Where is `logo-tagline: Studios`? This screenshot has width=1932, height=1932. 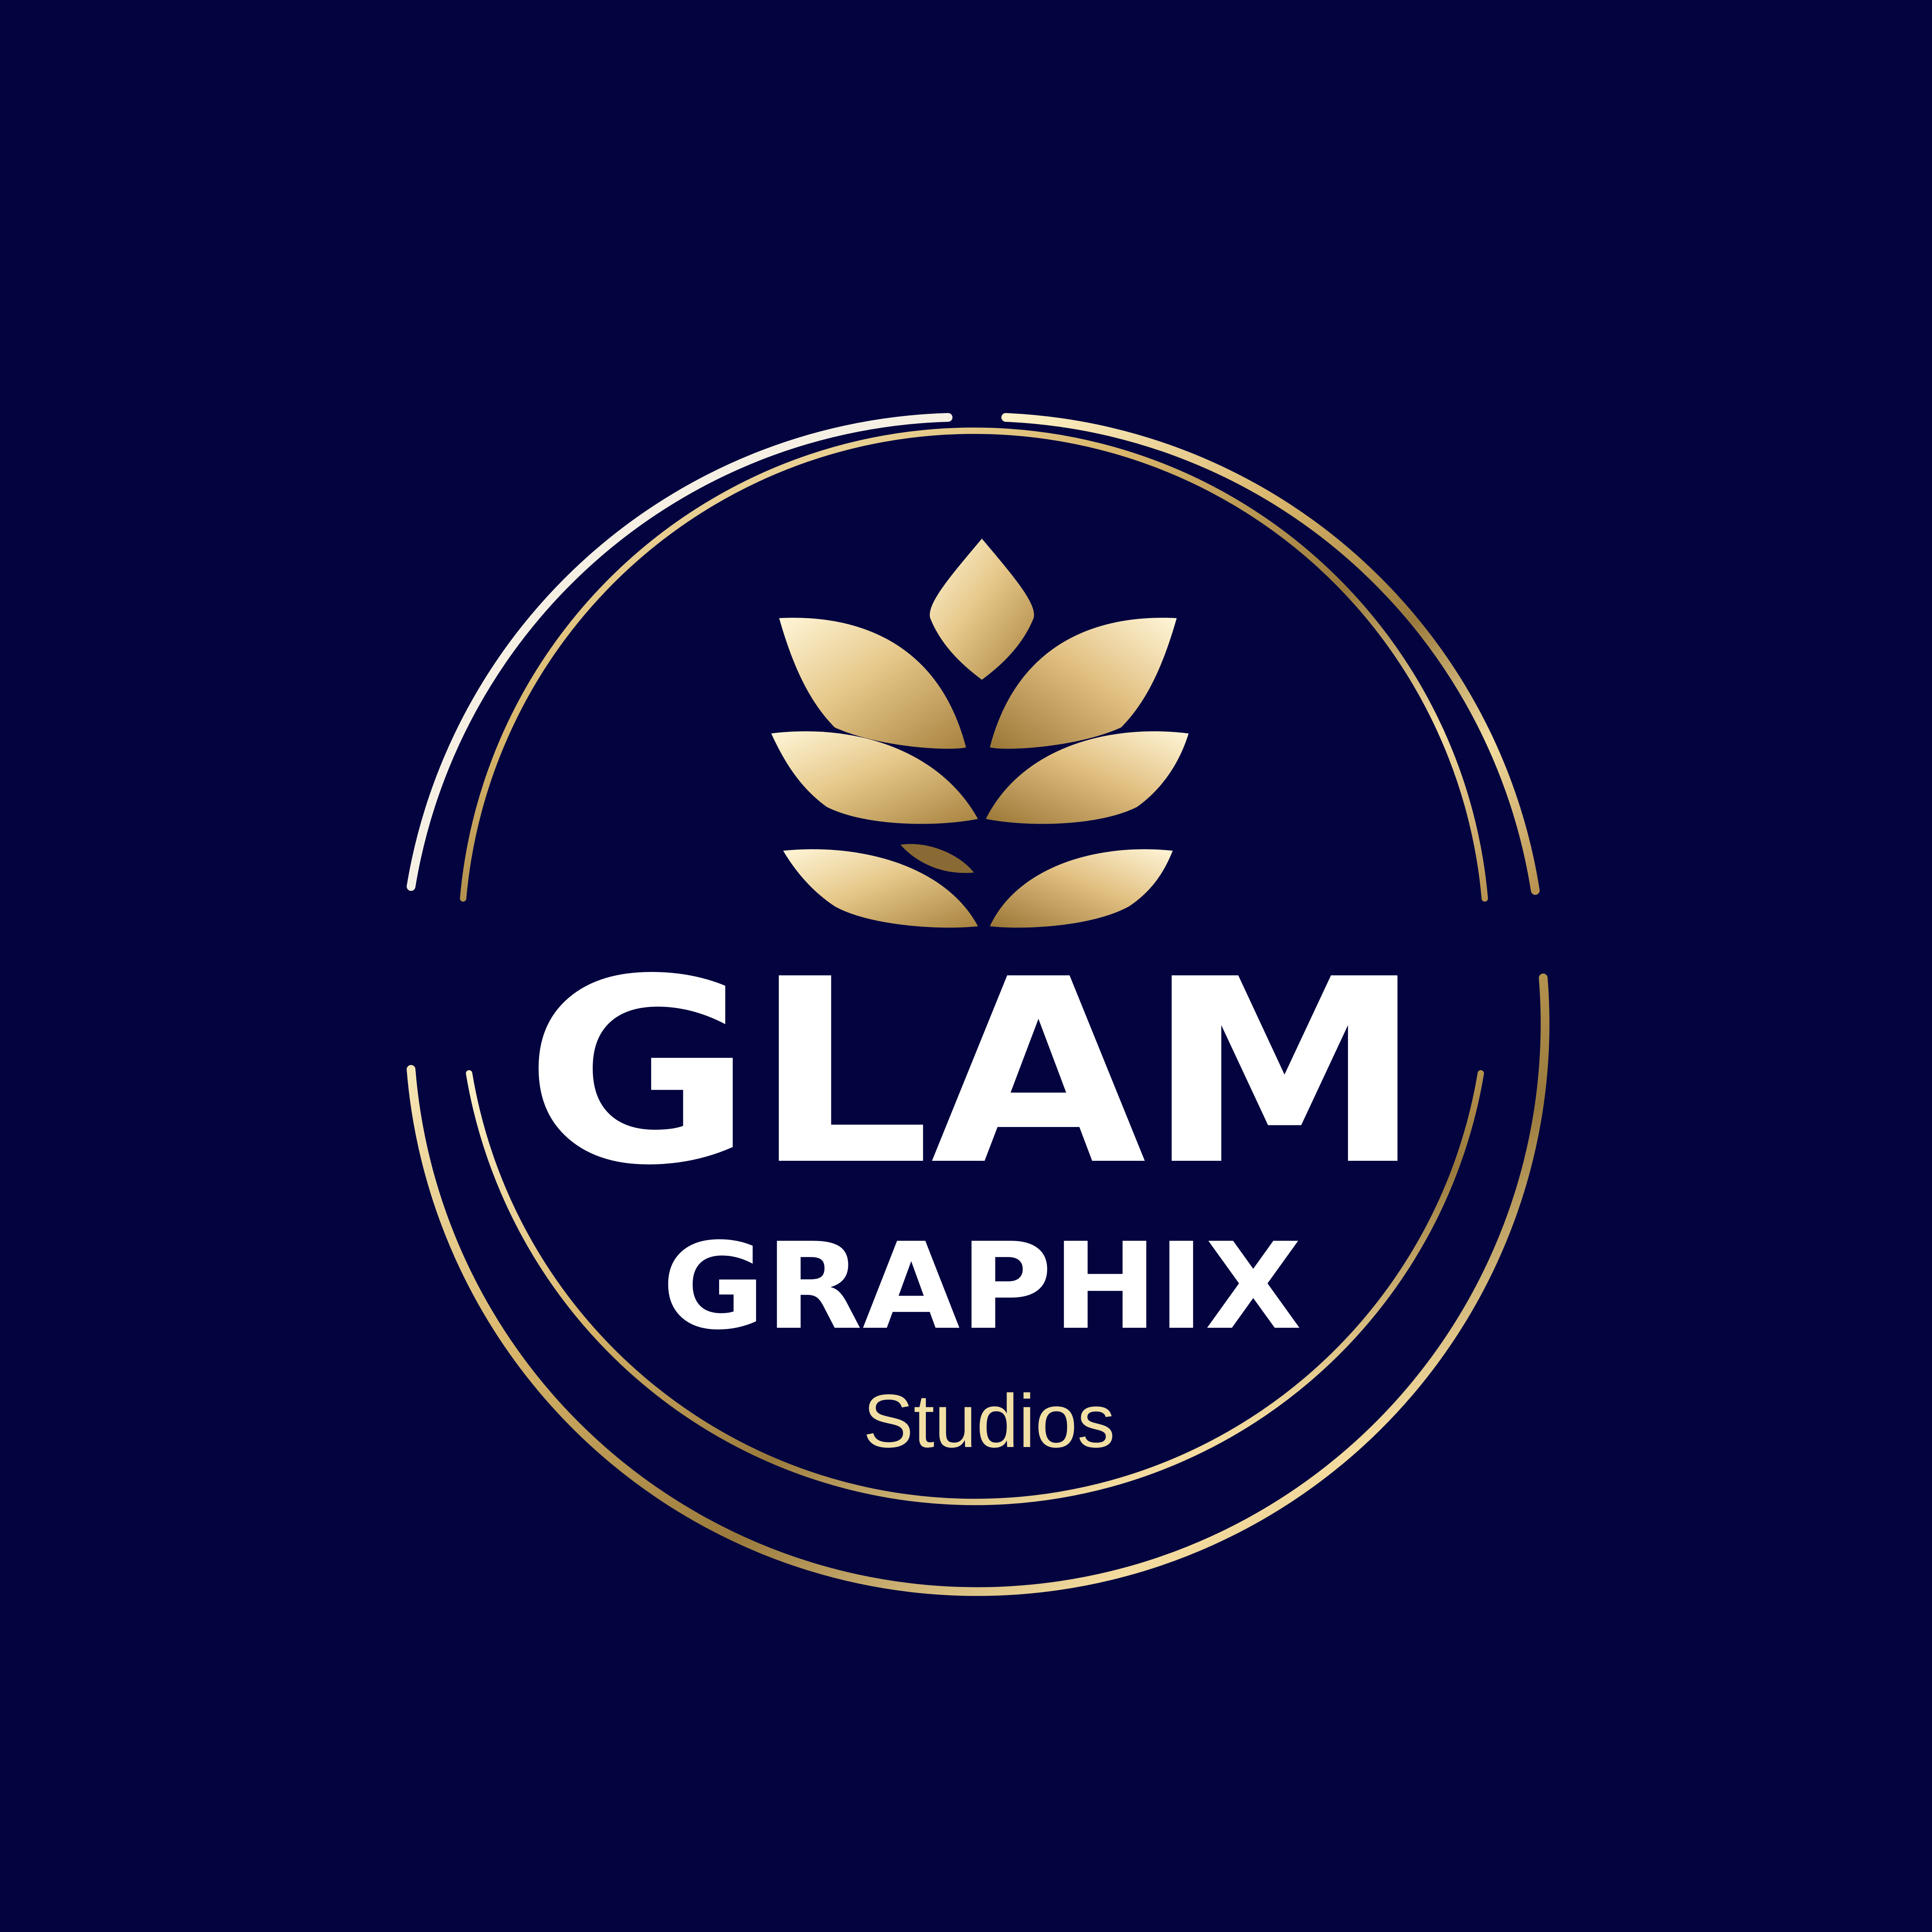
logo-tagline: Studios is located at coordinates (989, 1421).